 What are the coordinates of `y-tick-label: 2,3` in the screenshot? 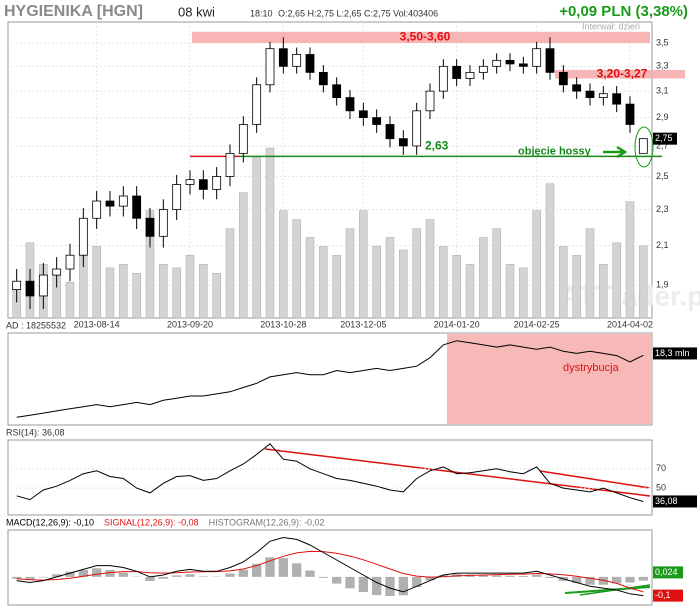 It's located at (662, 209).